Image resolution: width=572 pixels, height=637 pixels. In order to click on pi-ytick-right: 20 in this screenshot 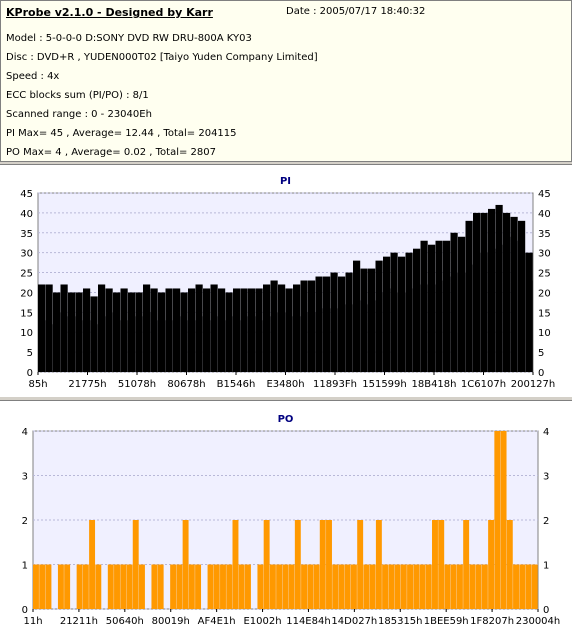, I will do `click(544, 293)`.